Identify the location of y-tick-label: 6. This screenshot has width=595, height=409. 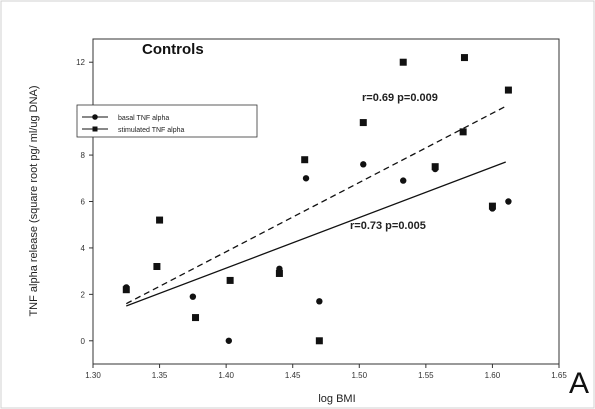
(83, 202).